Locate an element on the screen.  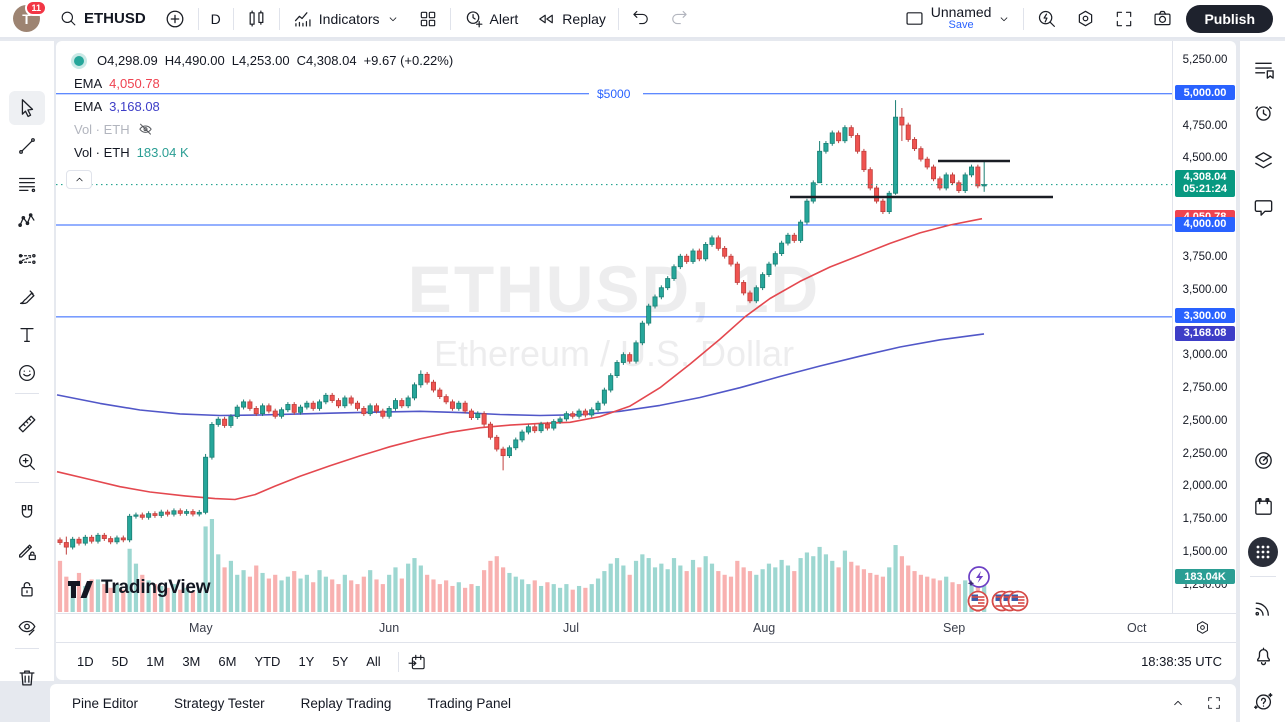
grid-layout-icon is located at coordinates (427, 18).